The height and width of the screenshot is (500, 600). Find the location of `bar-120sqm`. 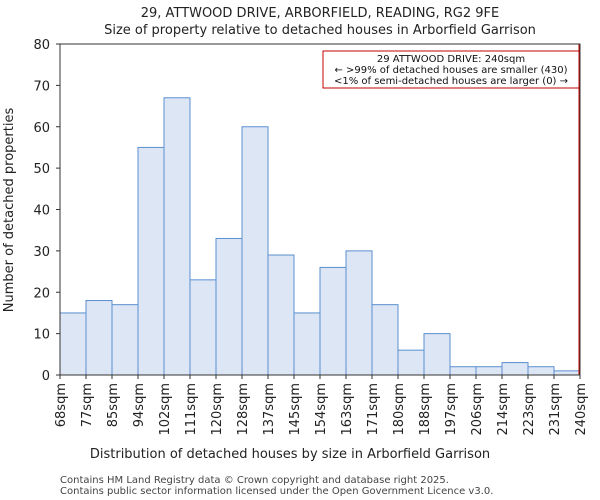

bar-120sqm is located at coordinates (229, 306).